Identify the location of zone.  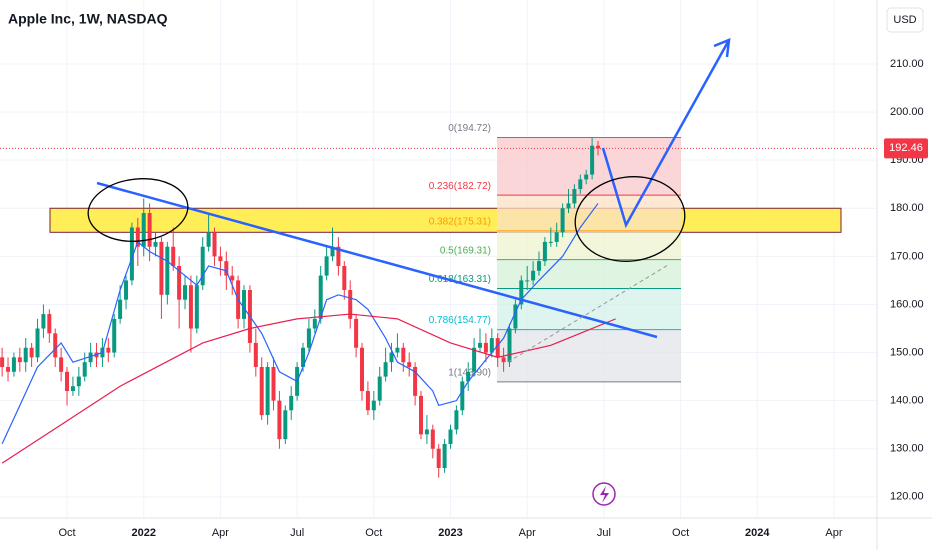
(445, 220).